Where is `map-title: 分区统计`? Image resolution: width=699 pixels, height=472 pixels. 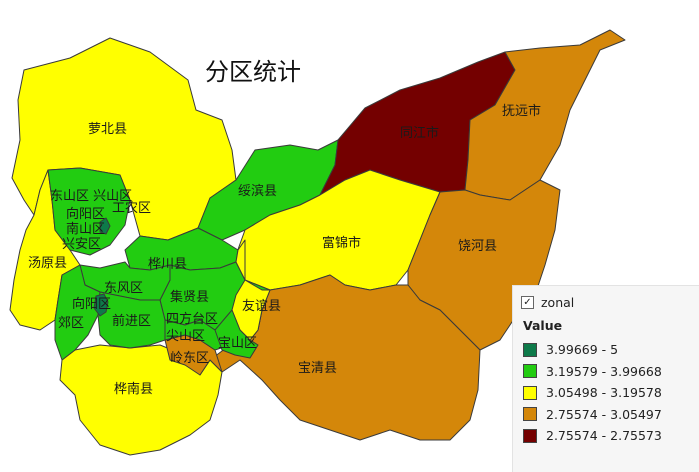 map-title: 分区统计 is located at coordinates (253, 72).